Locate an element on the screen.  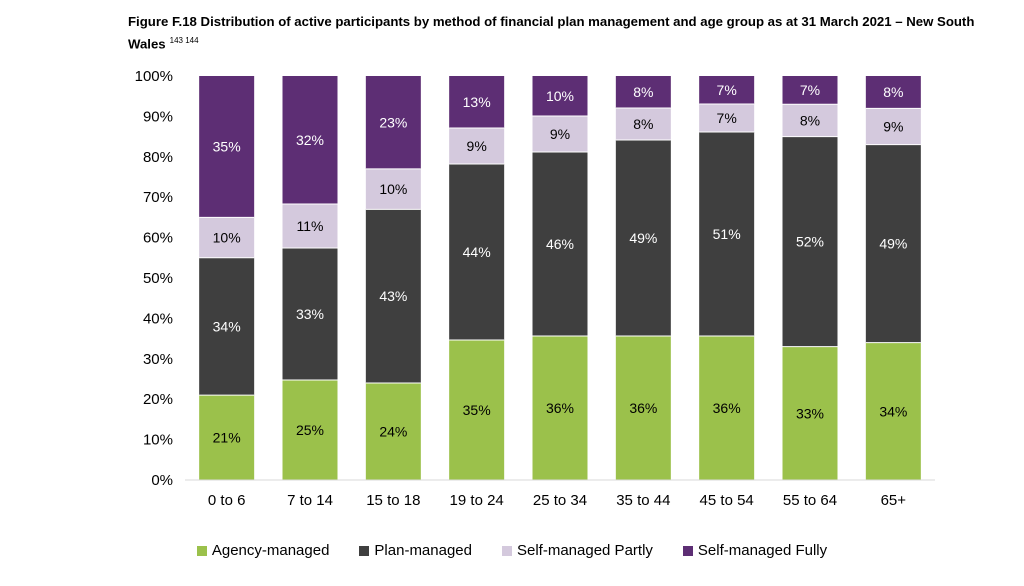
data-label: 13% is located at coordinates (477, 102).